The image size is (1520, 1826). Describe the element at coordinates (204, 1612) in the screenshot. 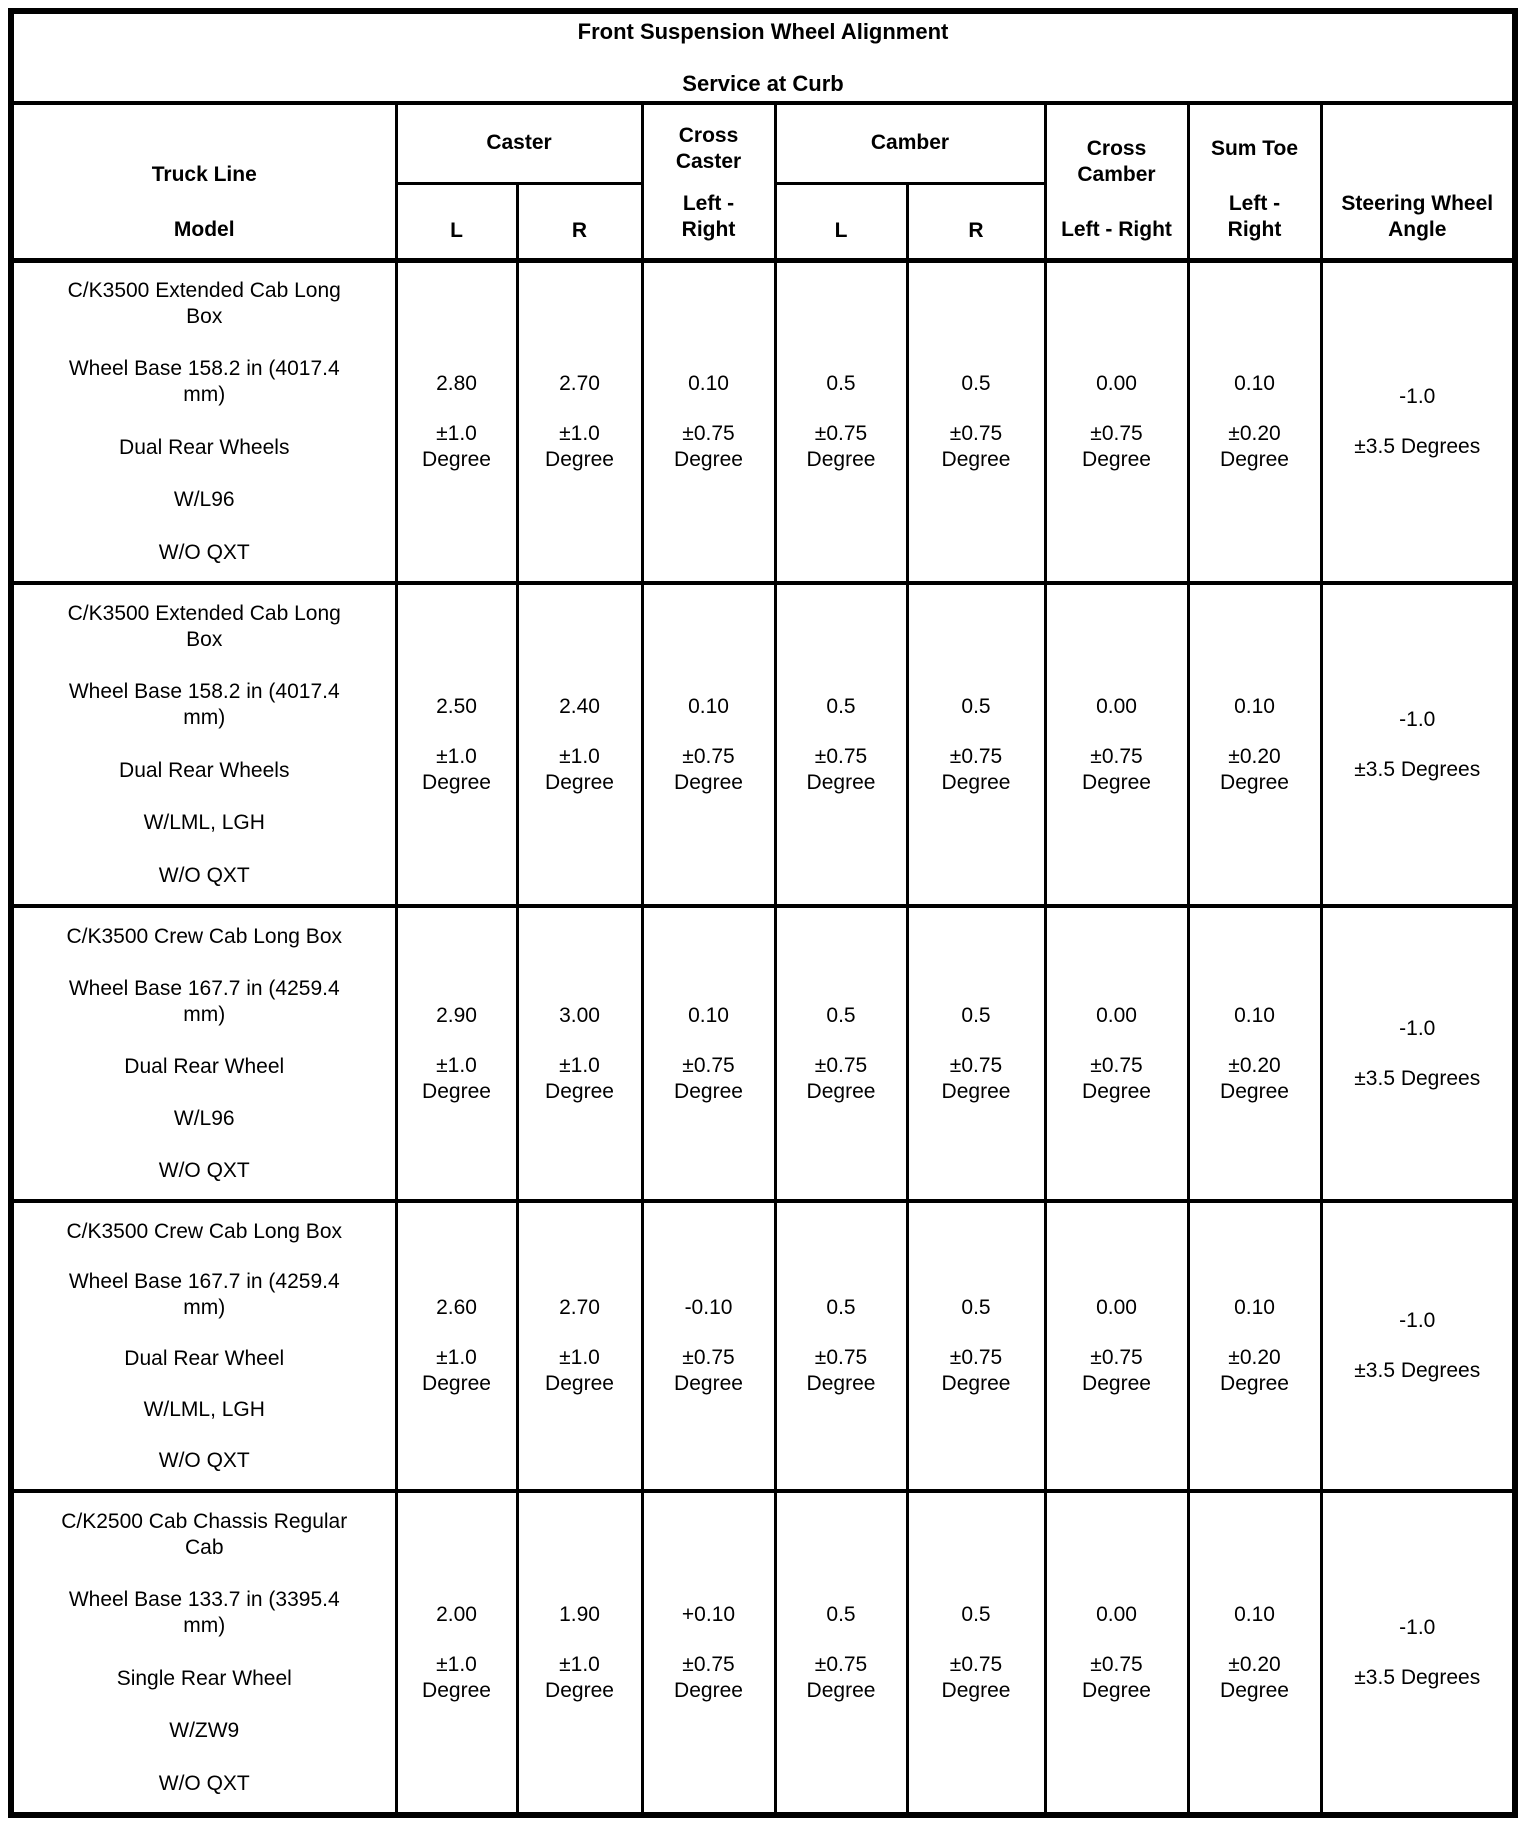

I see `model-spec-line: Wheel Base 133.7 in (3395.4 mm)` at that location.